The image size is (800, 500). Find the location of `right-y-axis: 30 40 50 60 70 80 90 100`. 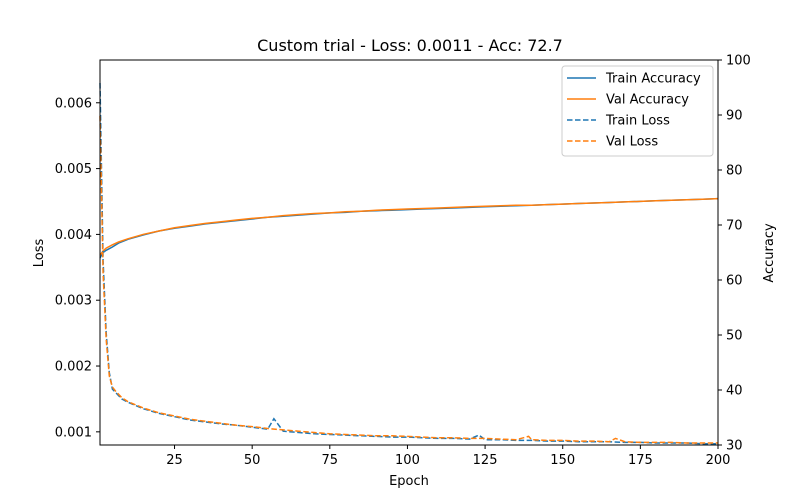

right-y-axis: 30 40 50 60 70 80 90 100 is located at coordinates (734, 254).